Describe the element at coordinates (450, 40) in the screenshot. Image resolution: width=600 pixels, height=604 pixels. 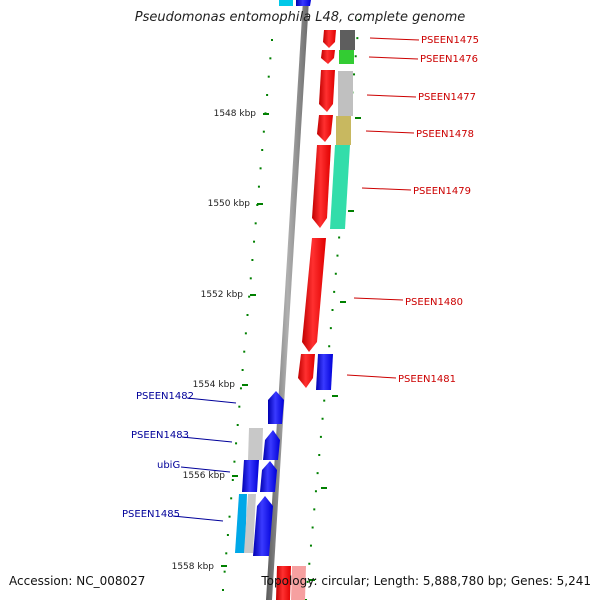
I see `gene-label-pseen1475: PSEEN1475` at that location.